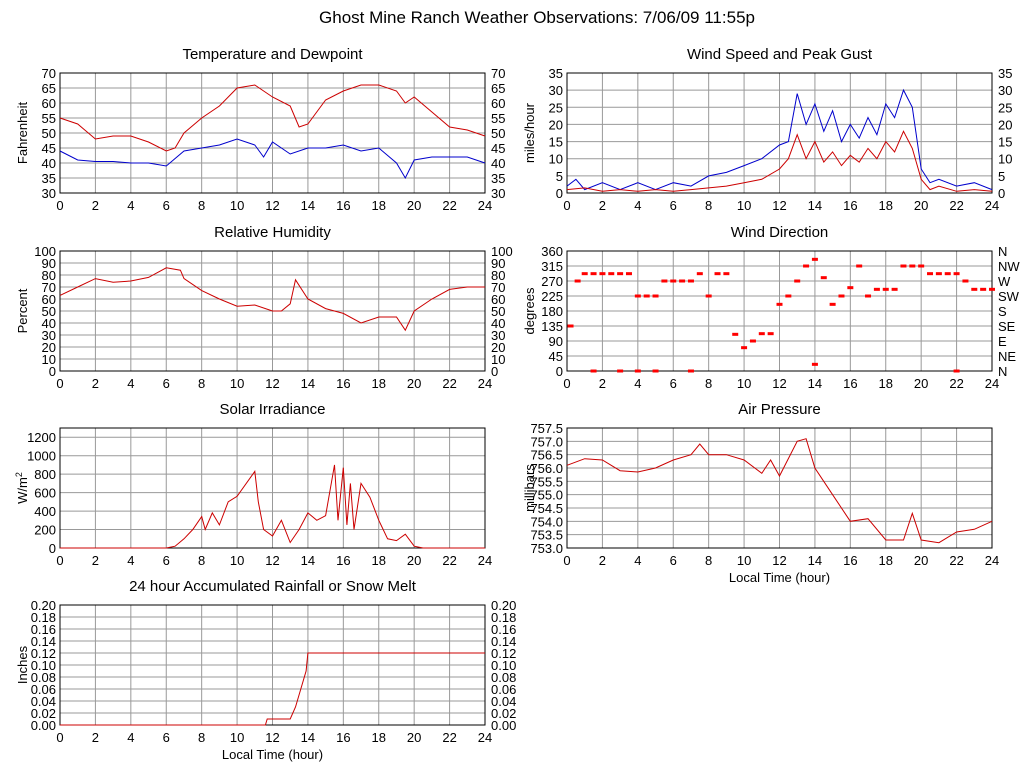 The height and width of the screenshot is (768, 1024). Describe the element at coordinates (503, 677) in the screenshot. I see `rain-ytick-label-right: 0.08` at that location.